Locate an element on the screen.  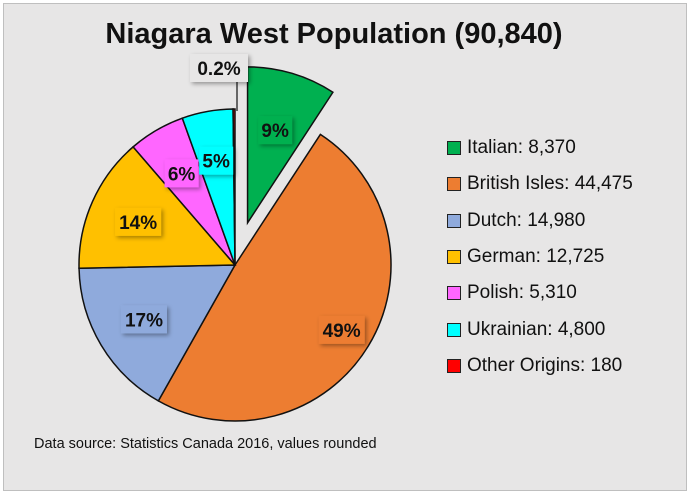
legend-item-other-origins: Other Origins: 180 is located at coordinates (540, 366).